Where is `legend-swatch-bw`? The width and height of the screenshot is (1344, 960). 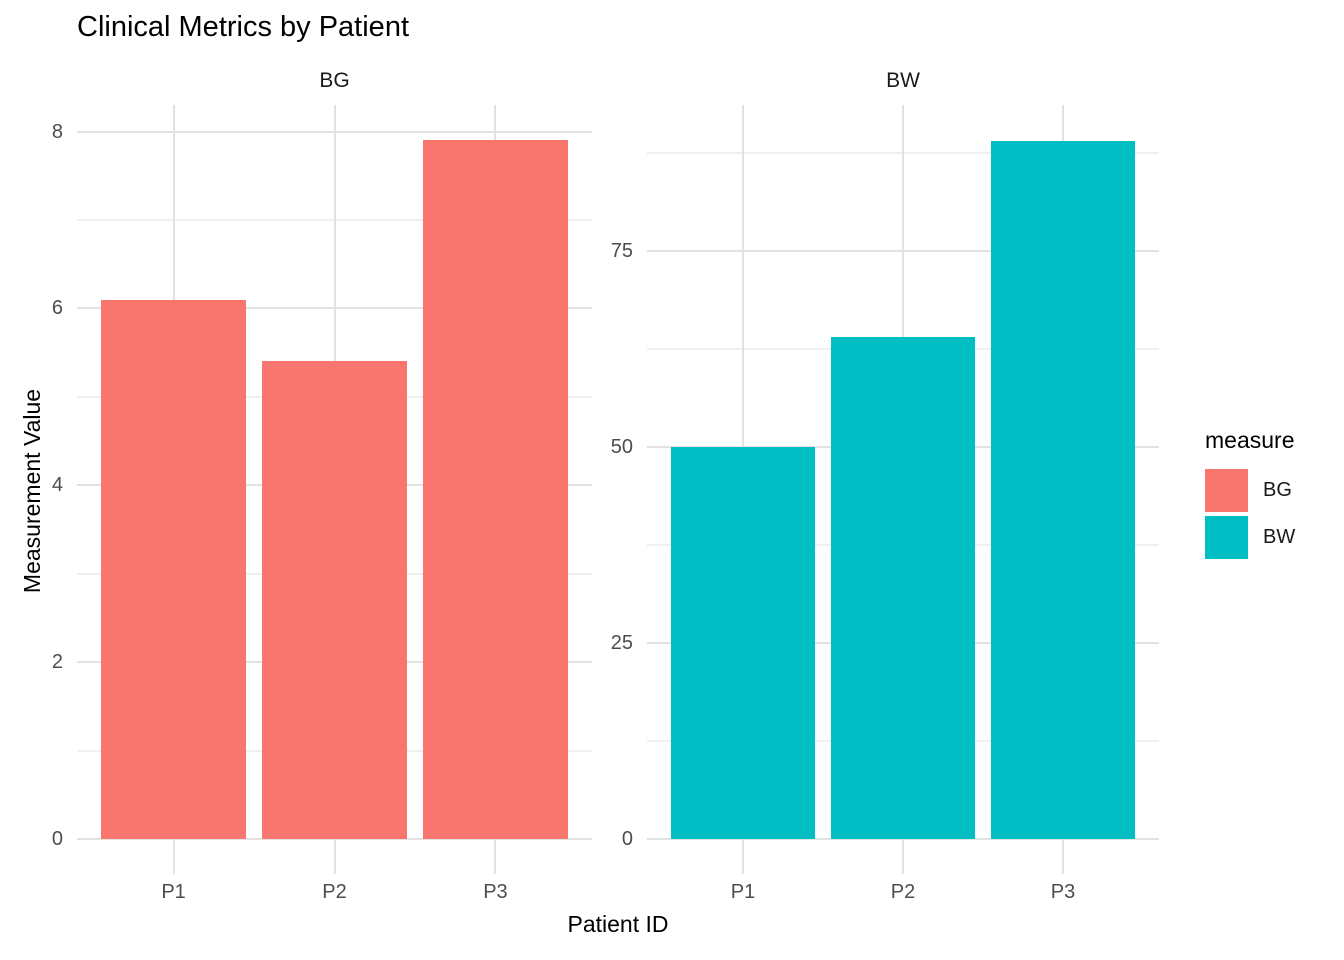 legend-swatch-bw is located at coordinates (1226, 537).